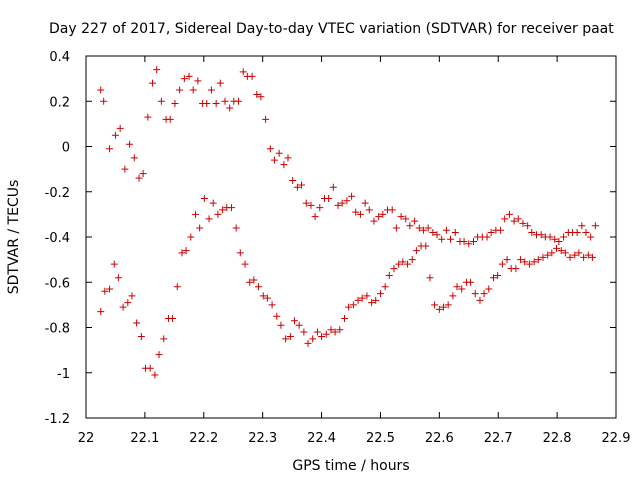 This screenshot has height=480, width=640. What do you see at coordinates (86, 438) in the screenshot?
I see `x-tick-label: 22` at bounding box center [86, 438].